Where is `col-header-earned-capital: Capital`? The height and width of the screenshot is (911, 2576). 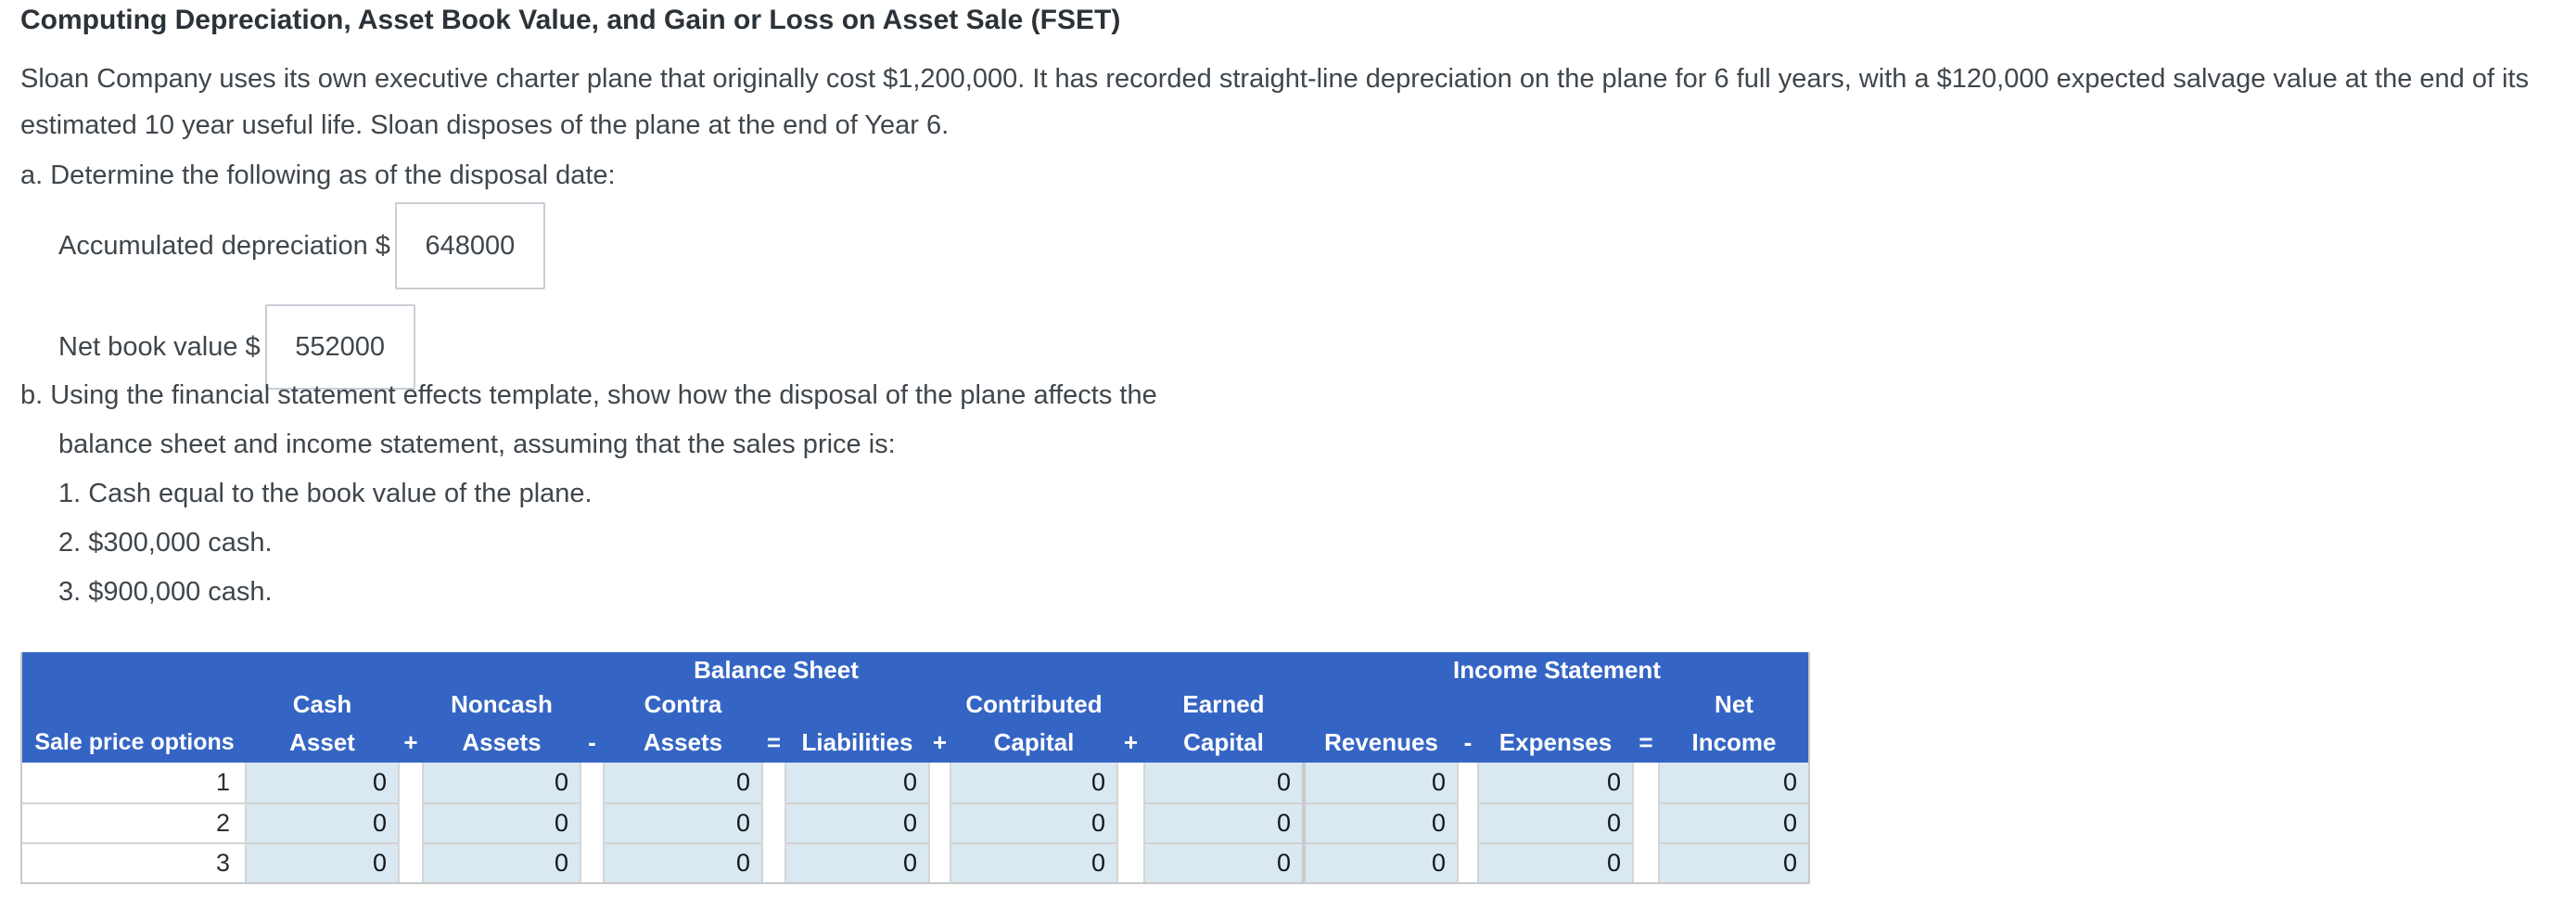 col-header-earned-capital: Capital is located at coordinates (1223, 742).